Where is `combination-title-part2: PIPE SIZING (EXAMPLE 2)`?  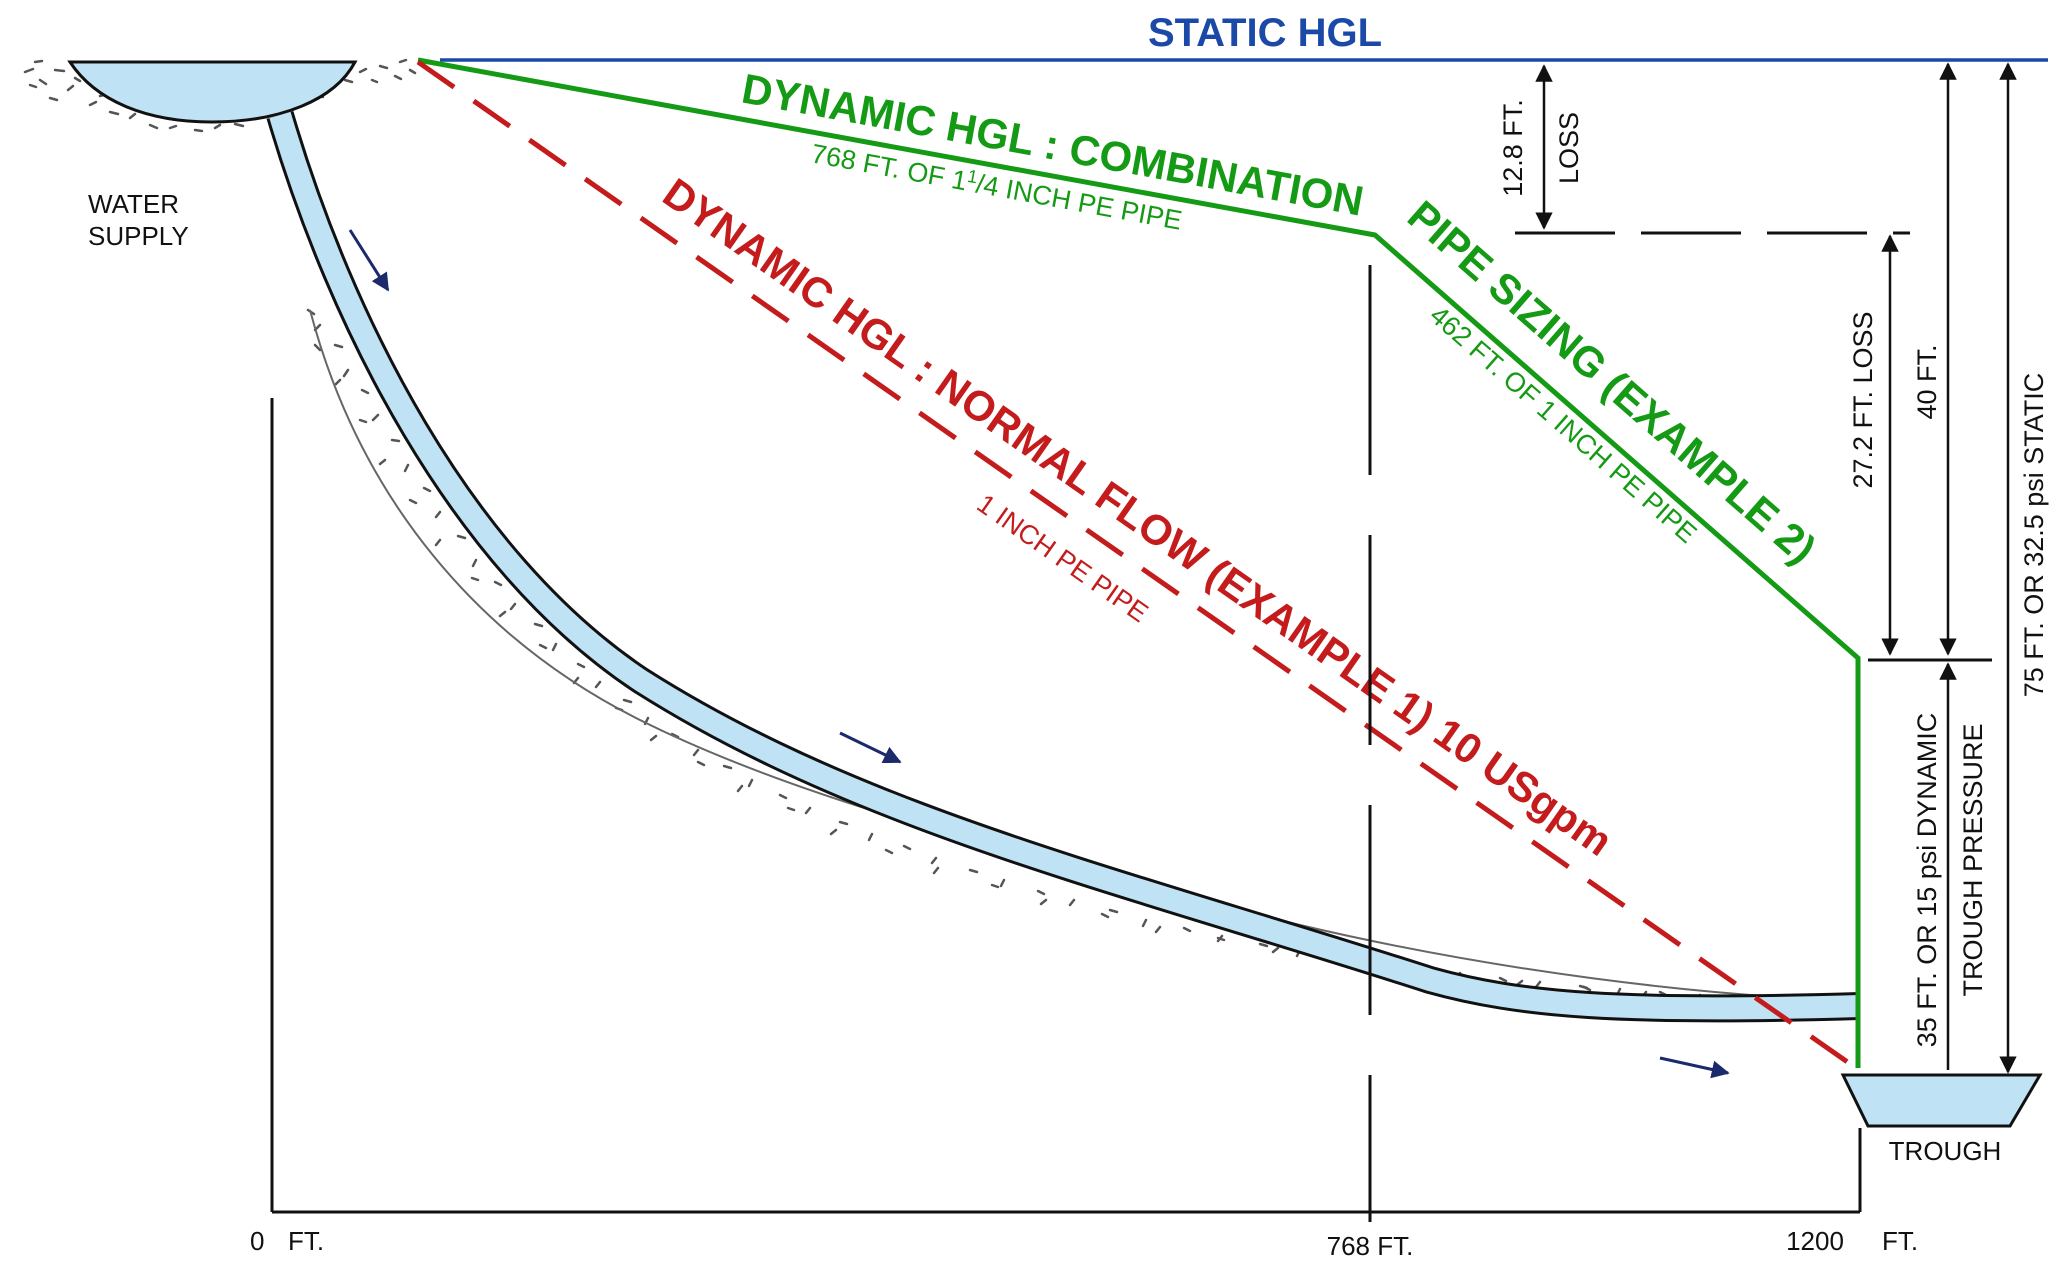
combination-title-part2: PIPE SIZING (EXAMPLE 2) is located at coordinates (1612, 381).